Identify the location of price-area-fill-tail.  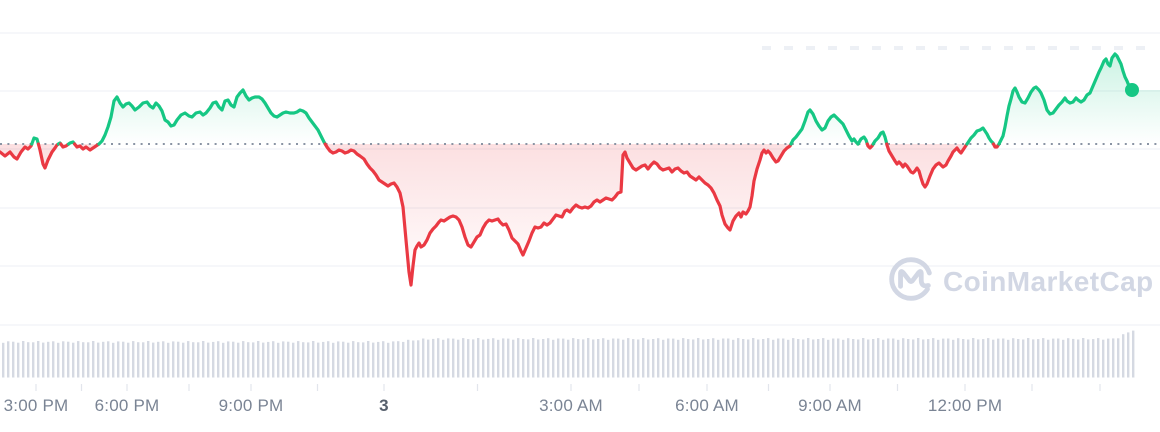
(1146, 117).